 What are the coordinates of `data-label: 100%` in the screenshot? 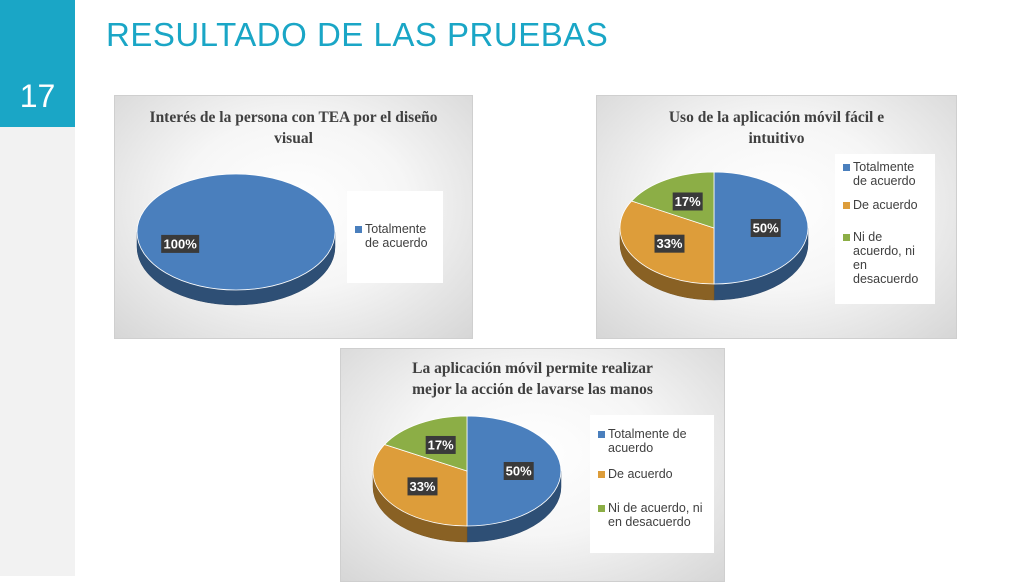 It's located at (180, 243).